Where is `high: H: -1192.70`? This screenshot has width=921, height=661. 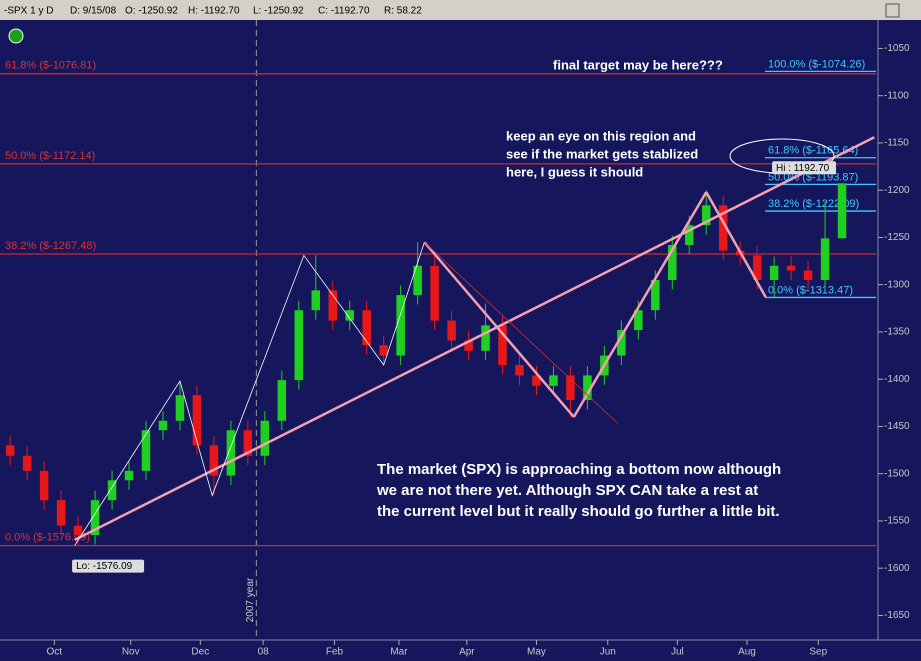
high: H: -1192.70 is located at coordinates (214, 11).